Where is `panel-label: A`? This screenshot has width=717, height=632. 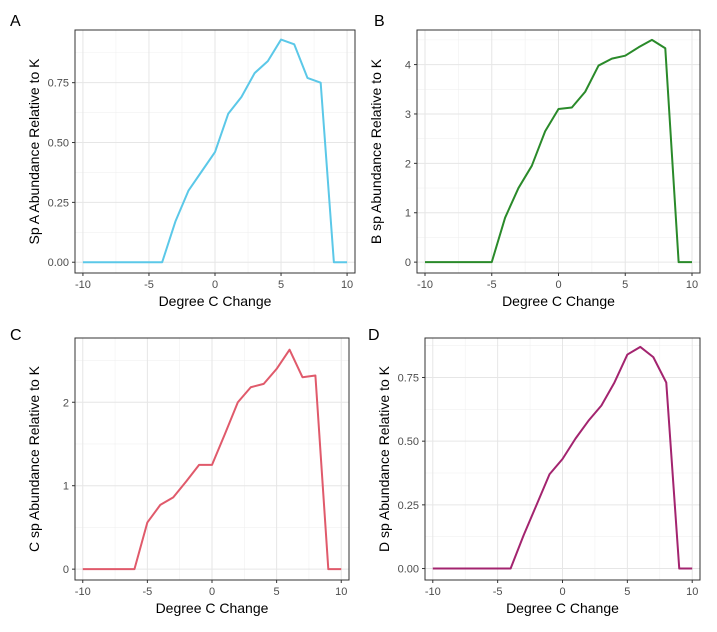 panel-label: A is located at coordinates (15, 21).